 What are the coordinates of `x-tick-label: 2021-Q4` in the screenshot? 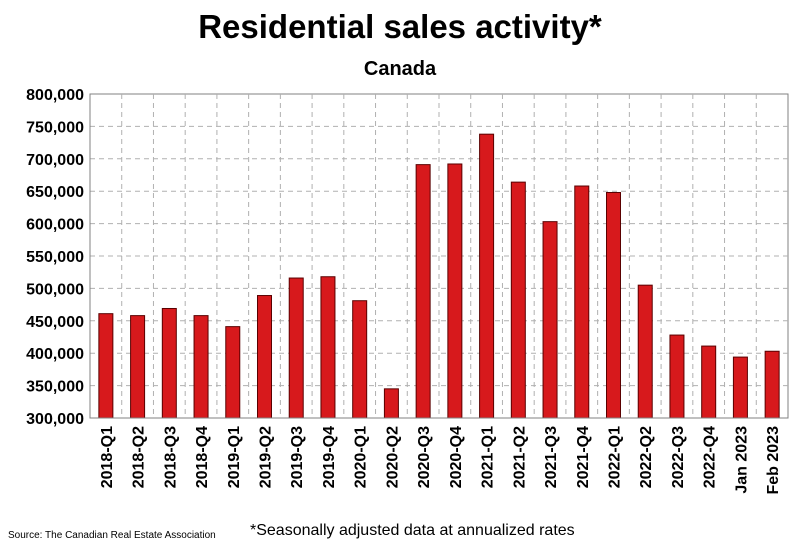 It's located at (583, 457).